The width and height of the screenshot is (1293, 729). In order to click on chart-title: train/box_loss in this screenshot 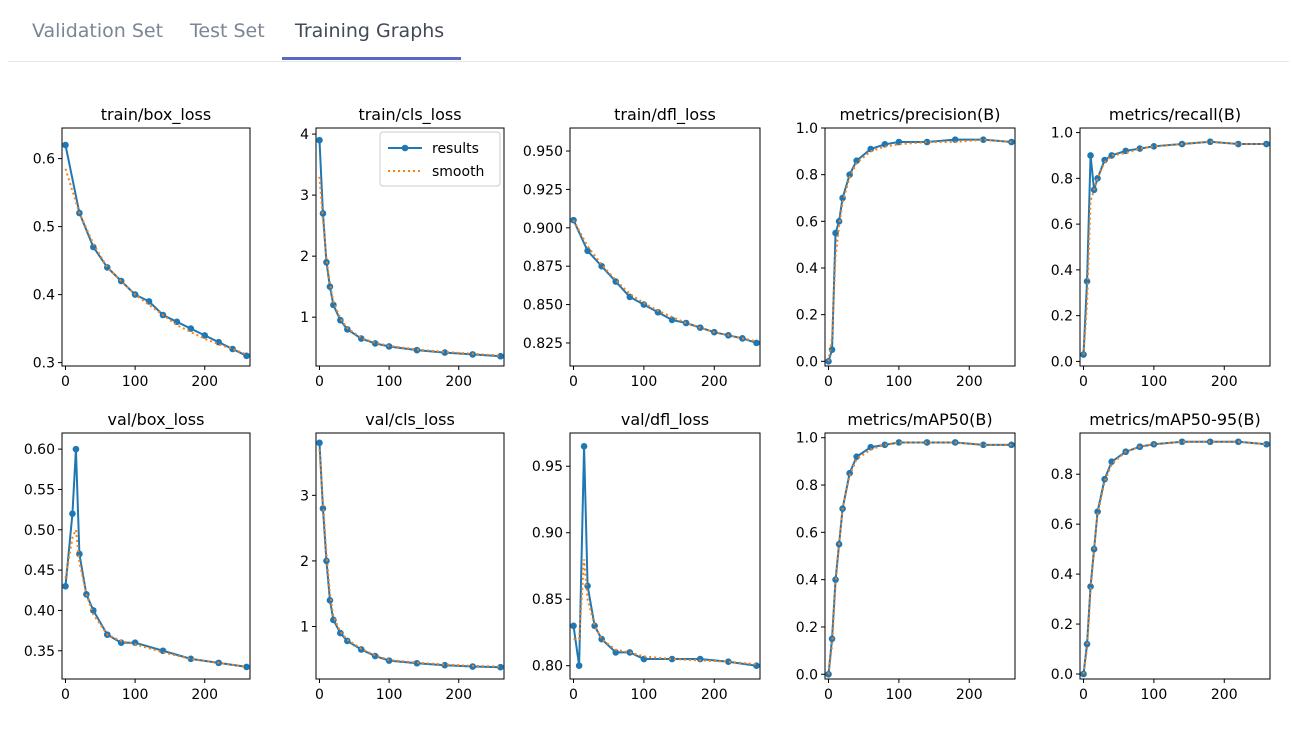, I will do `click(156, 115)`.